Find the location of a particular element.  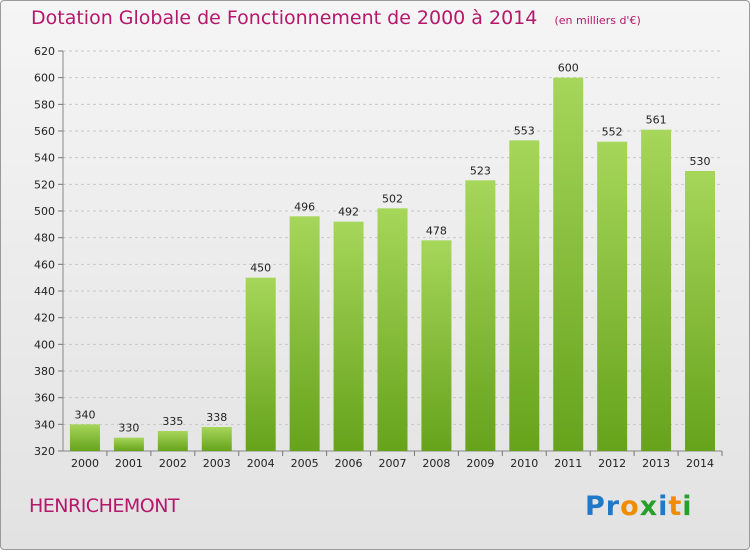

data-label: 600 is located at coordinates (568, 68).